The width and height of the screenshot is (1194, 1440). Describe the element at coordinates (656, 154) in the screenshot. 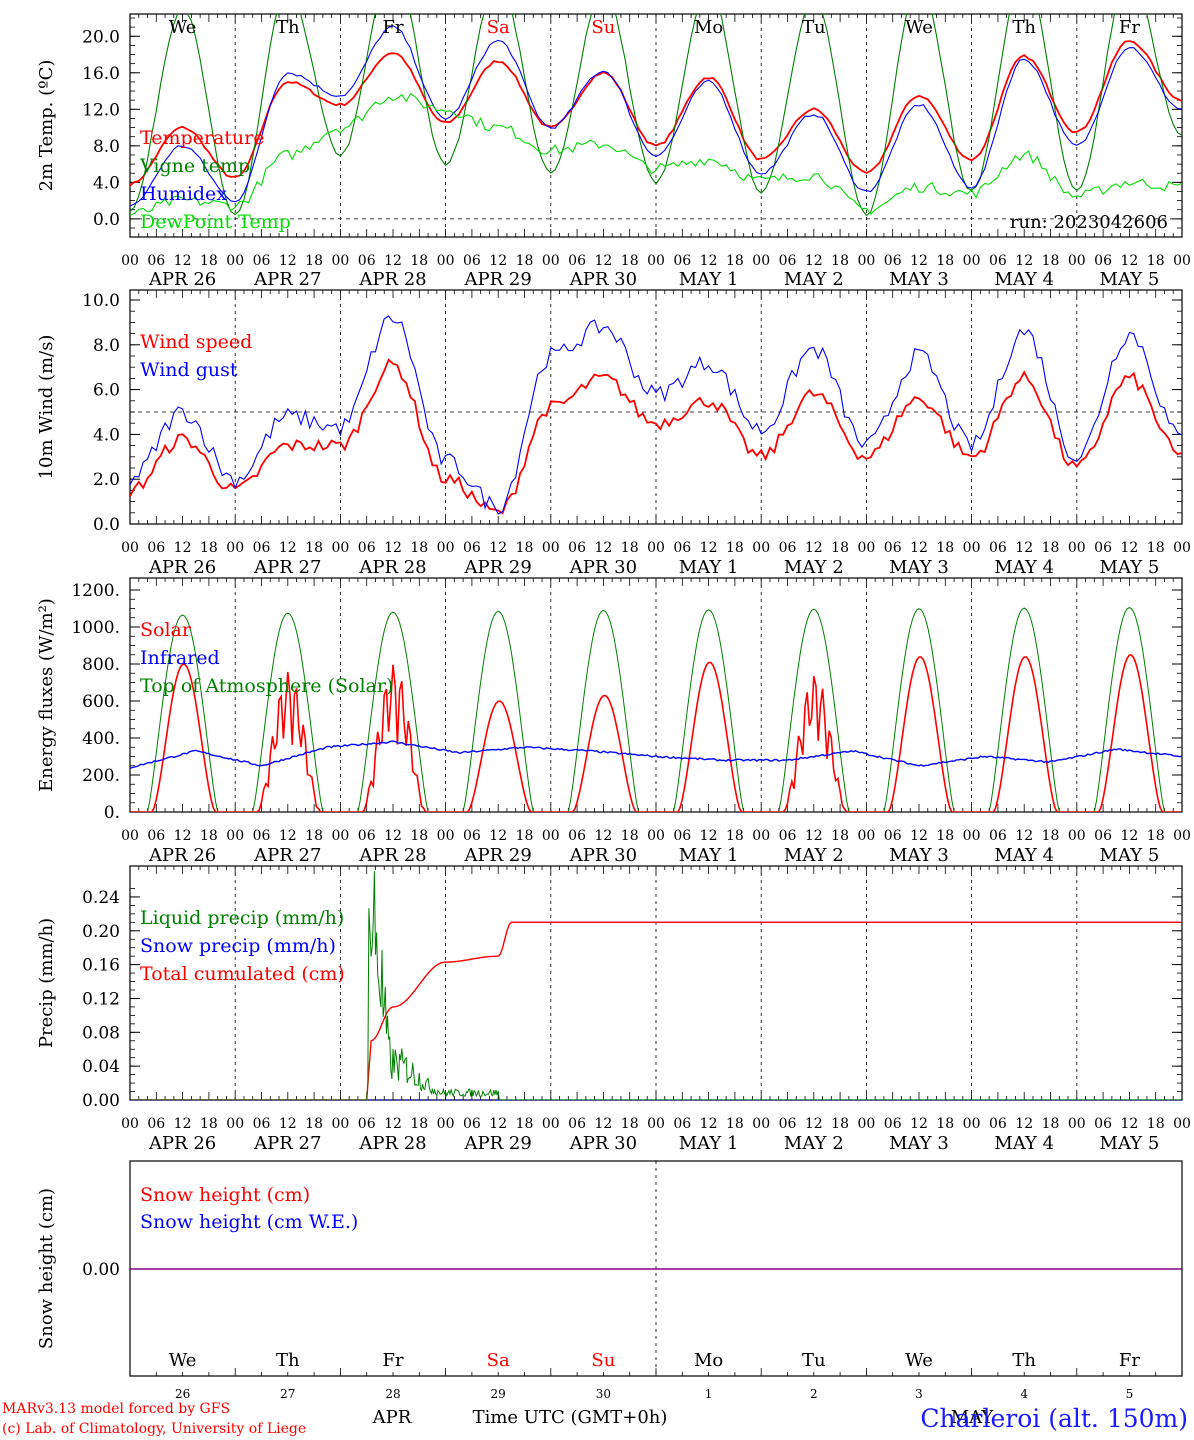

I see `temp-series-dewpoint-temp` at that location.